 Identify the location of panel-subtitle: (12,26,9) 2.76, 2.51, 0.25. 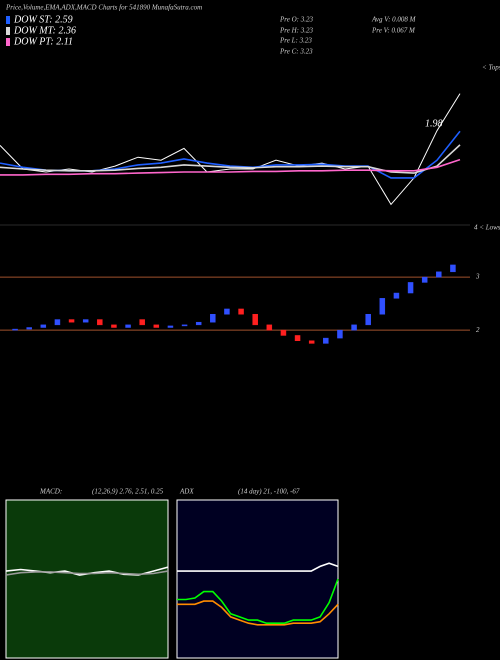
(128, 492).